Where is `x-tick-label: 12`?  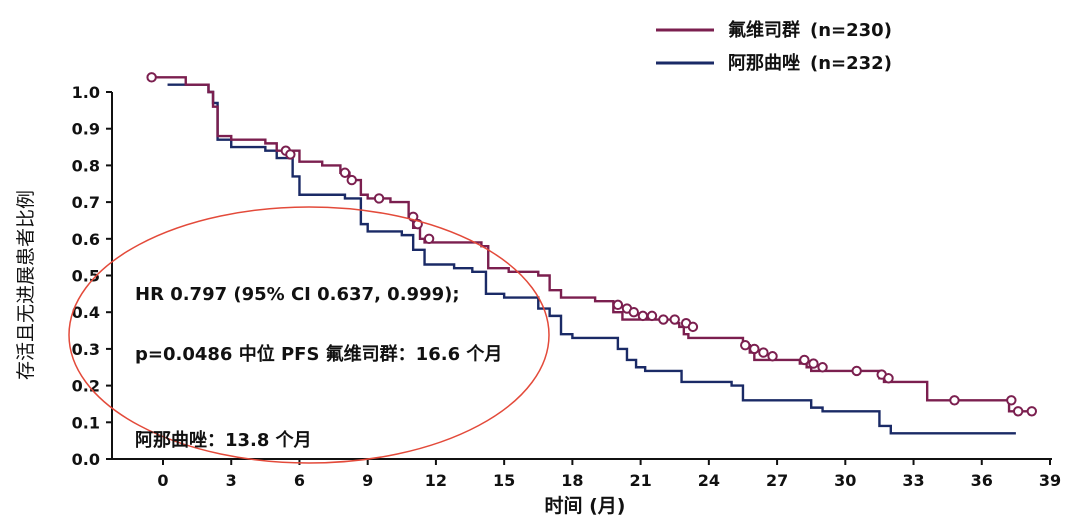 x-tick-label: 12 is located at coordinates (436, 480).